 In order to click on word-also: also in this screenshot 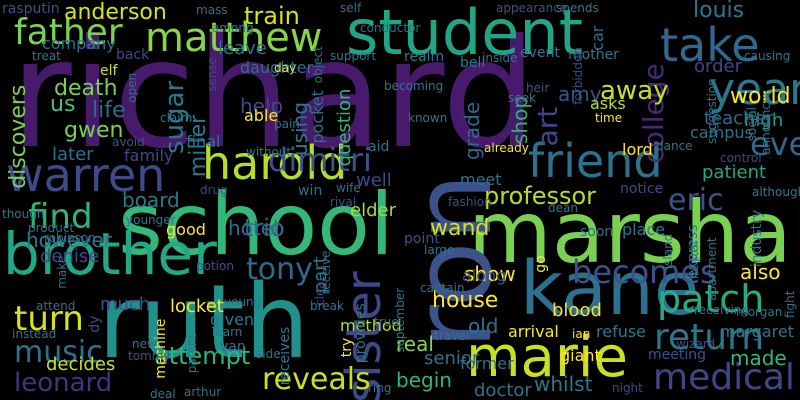, I will do `click(760, 272)`.